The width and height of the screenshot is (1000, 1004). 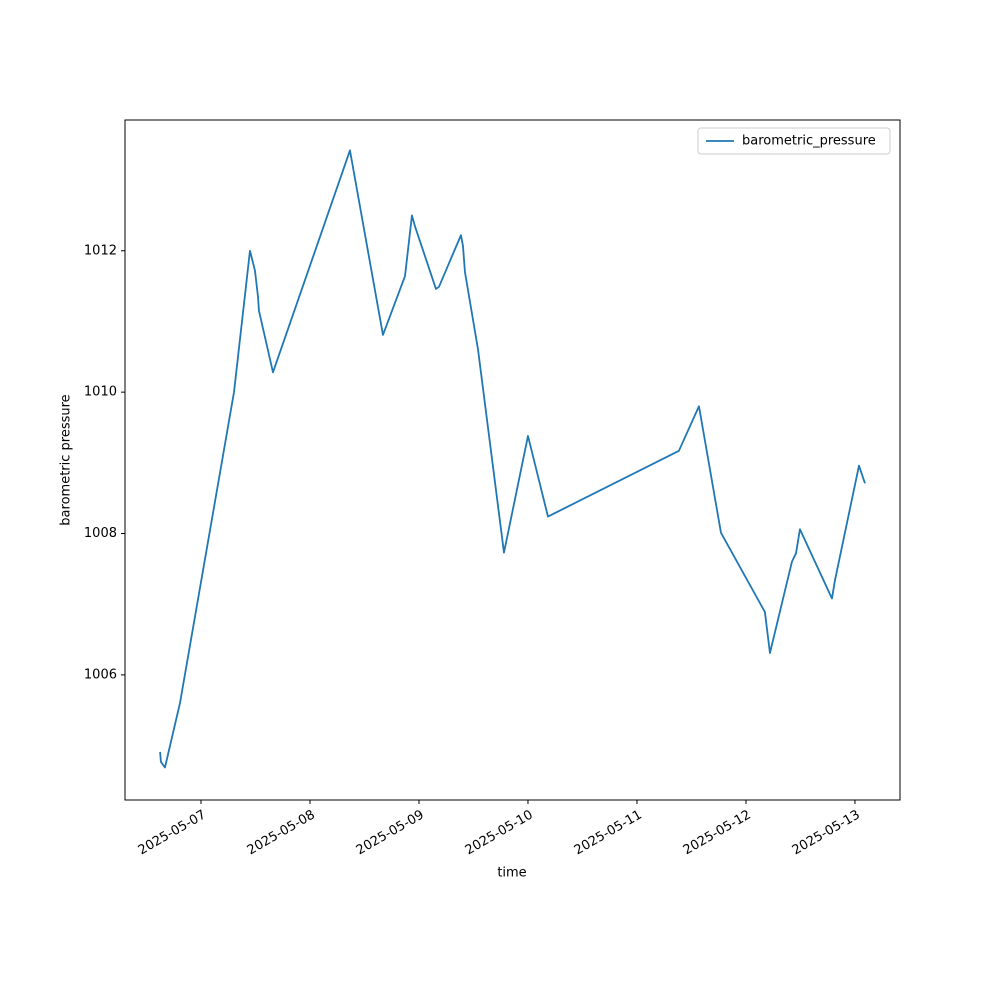 What do you see at coordinates (608, 833) in the screenshot?
I see `x-tick-label: 2025-05-11` at bounding box center [608, 833].